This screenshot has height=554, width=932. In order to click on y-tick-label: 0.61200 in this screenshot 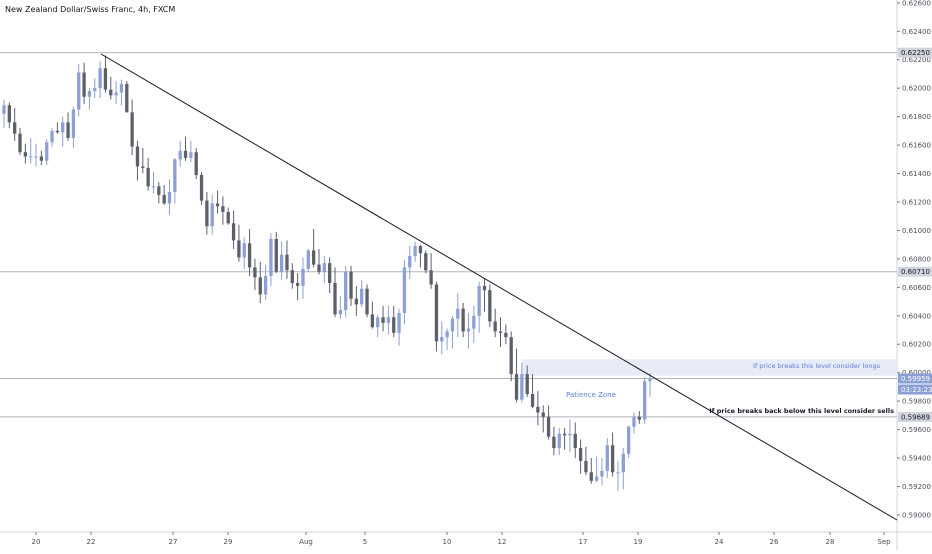, I will do `click(916, 202)`.